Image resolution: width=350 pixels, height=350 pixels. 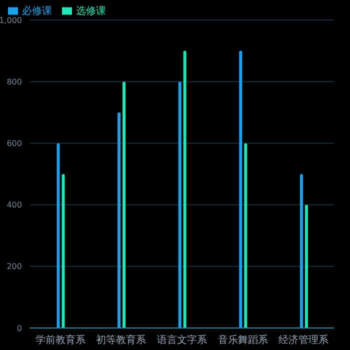 I want to click on x-tick-label: 语言文字系, so click(x=182, y=340).